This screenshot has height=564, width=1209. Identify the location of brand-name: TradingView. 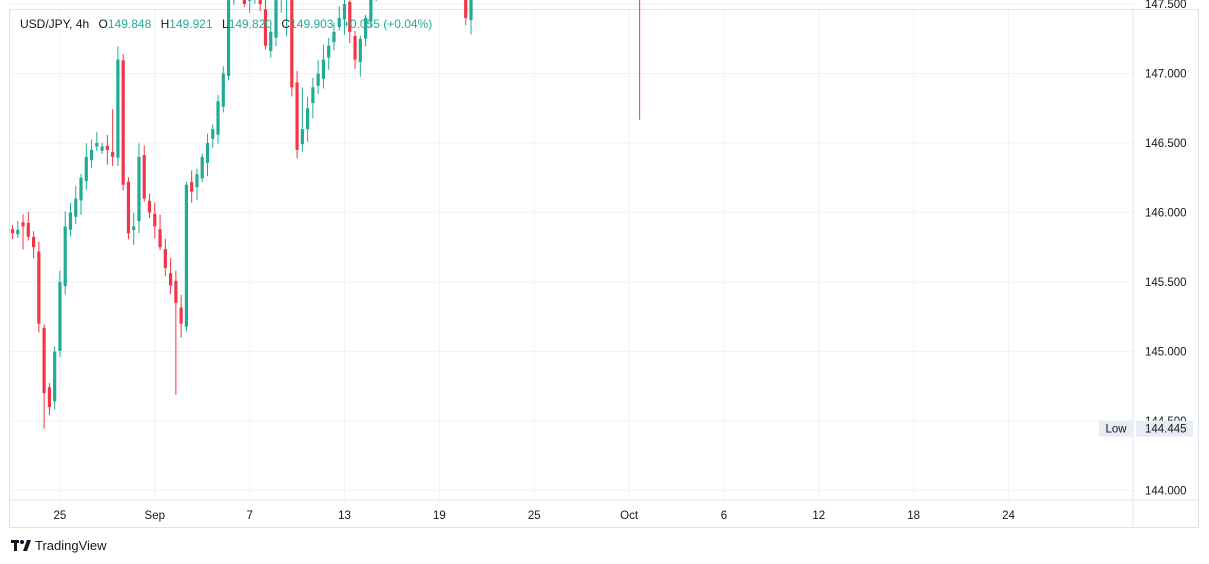
(71, 545).